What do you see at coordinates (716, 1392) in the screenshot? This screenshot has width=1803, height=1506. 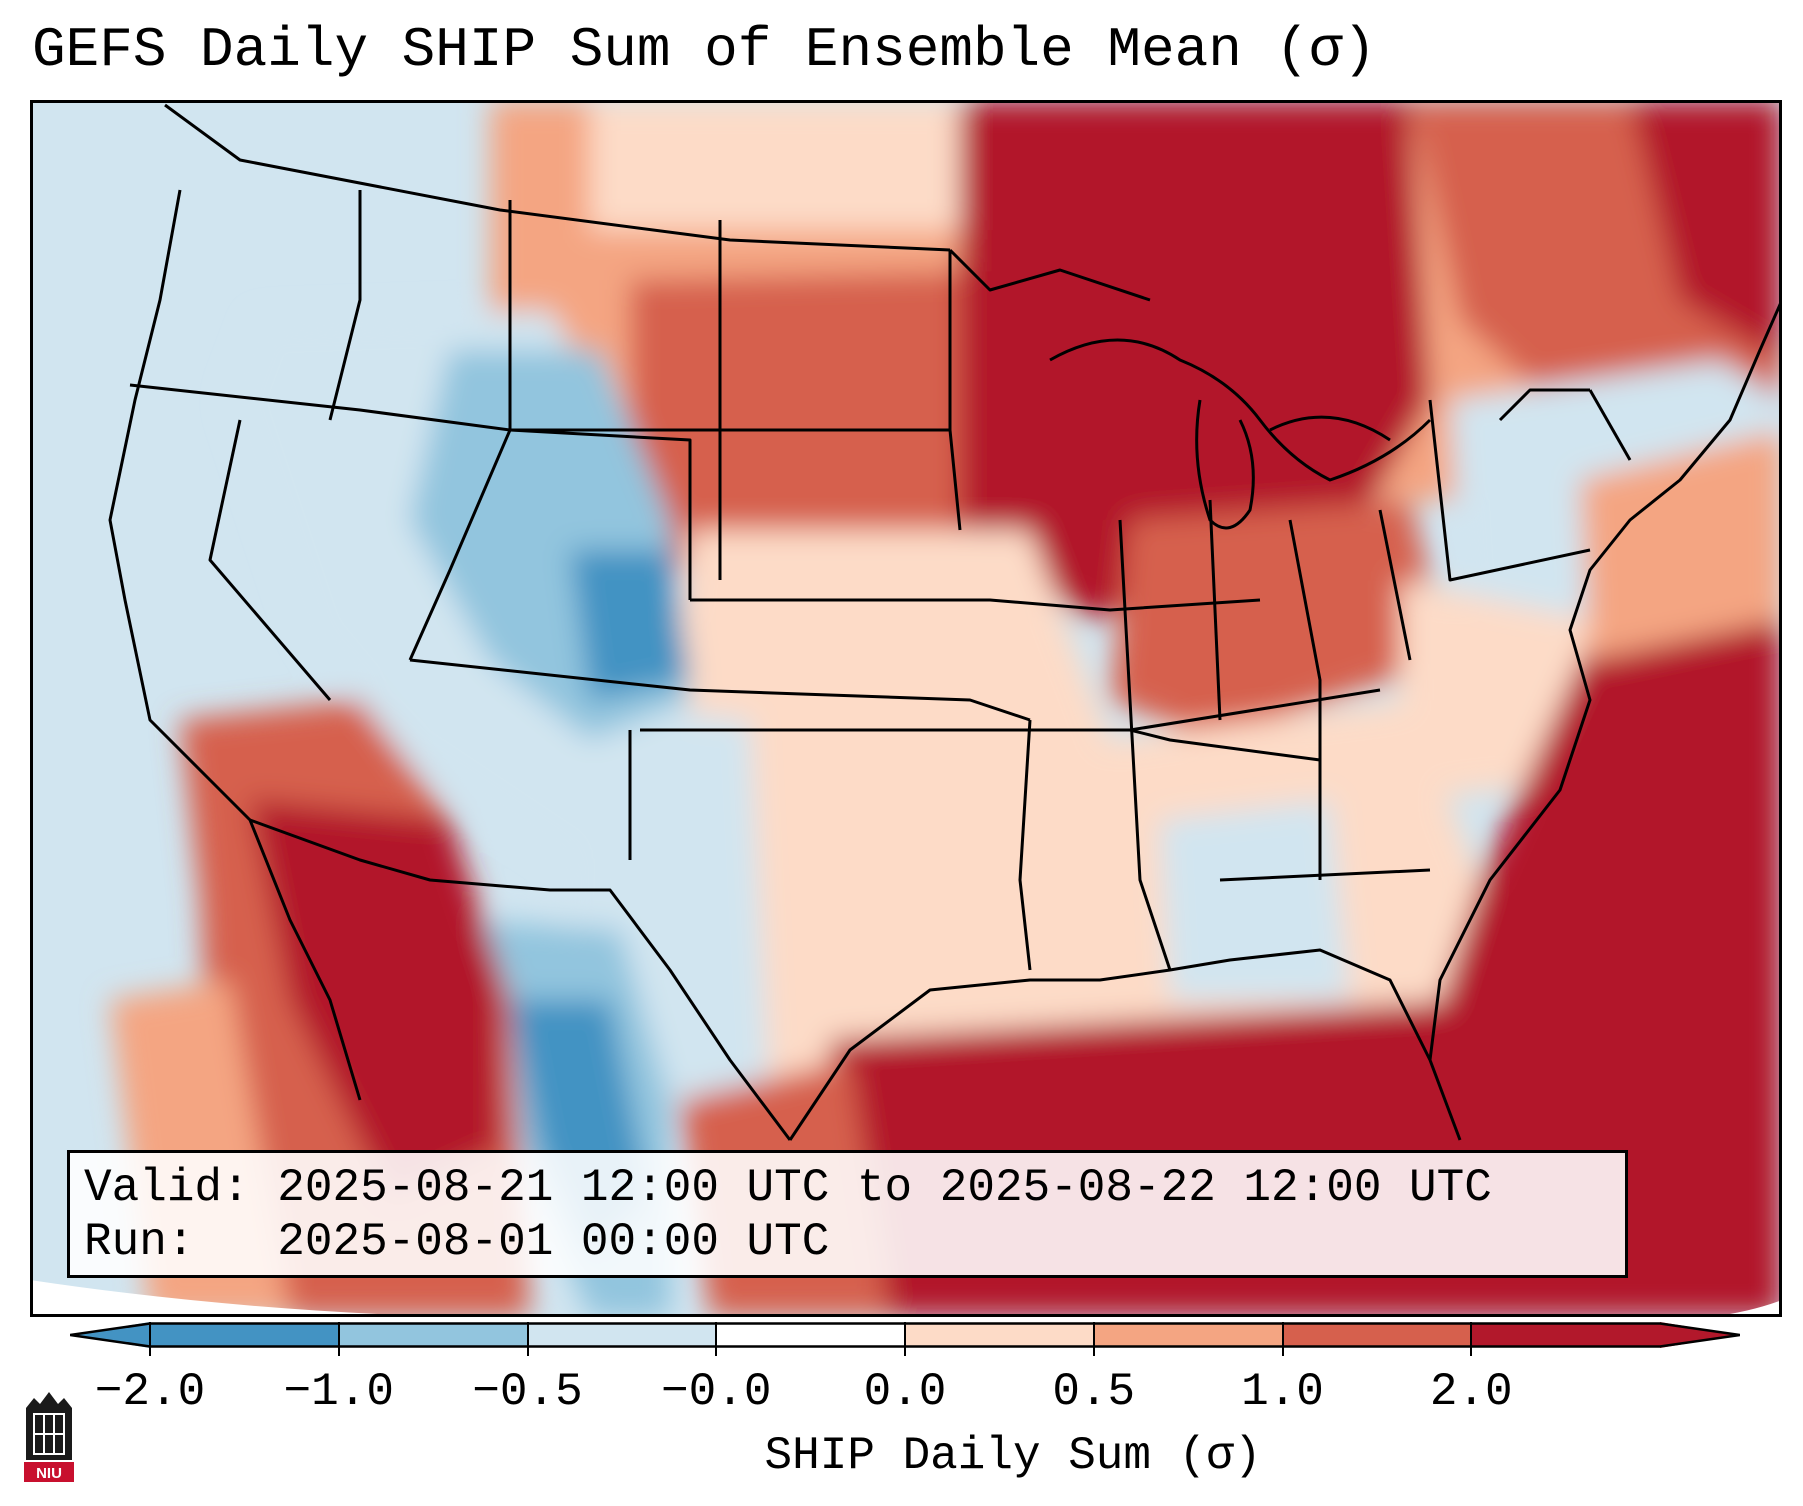 I see `colorbar-tick-label: −0.0` at bounding box center [716, 1392].